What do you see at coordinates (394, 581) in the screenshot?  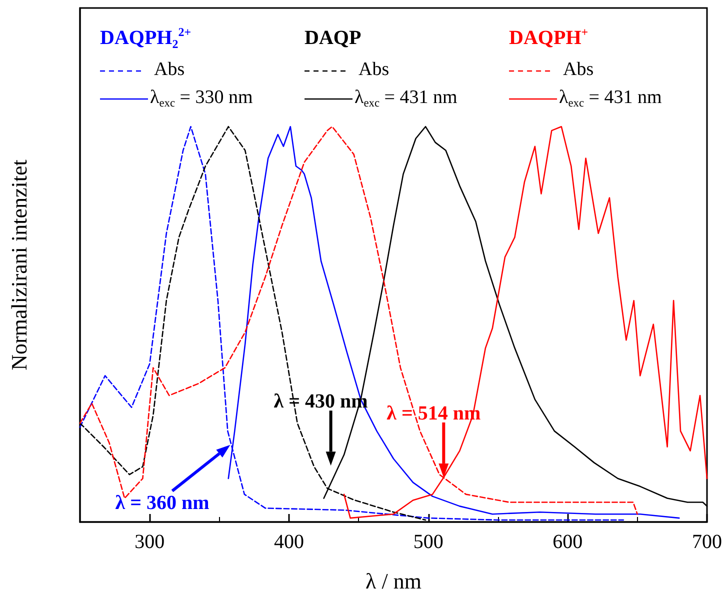 I see `x-axis-title: λ / nm` at bounding box center [394, 581].